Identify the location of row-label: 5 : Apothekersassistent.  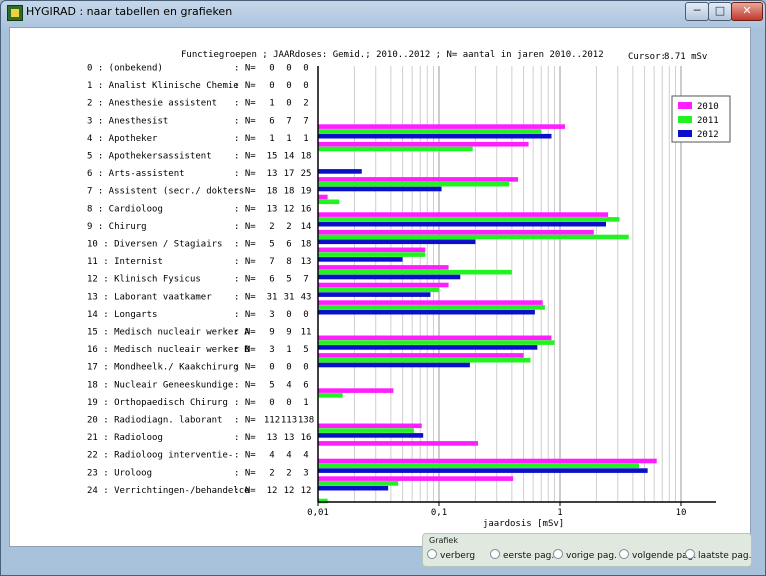
(149, 157).